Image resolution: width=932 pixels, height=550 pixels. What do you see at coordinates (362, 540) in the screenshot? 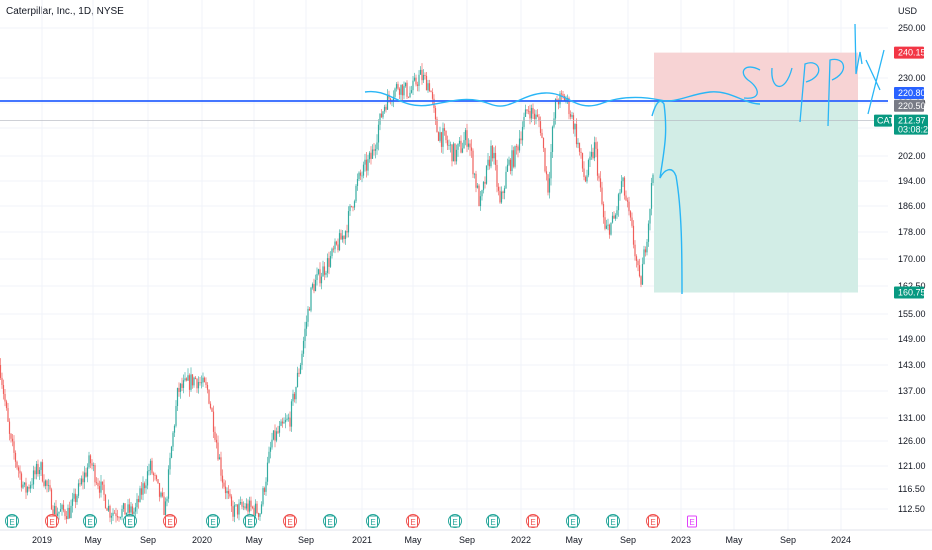
I see `x-tick-label: 2021` at bounding box center [362, 540].